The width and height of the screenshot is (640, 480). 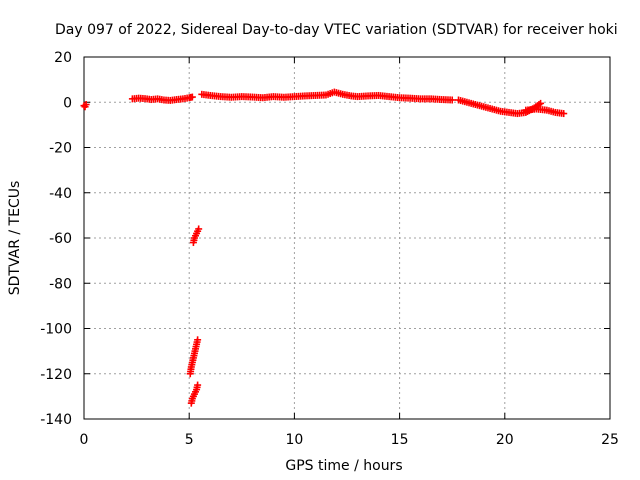 What do you see at coordinates (56, 375) in the screenshot?
I see `y-tick-label: -120` at bounding box center [56, 375].